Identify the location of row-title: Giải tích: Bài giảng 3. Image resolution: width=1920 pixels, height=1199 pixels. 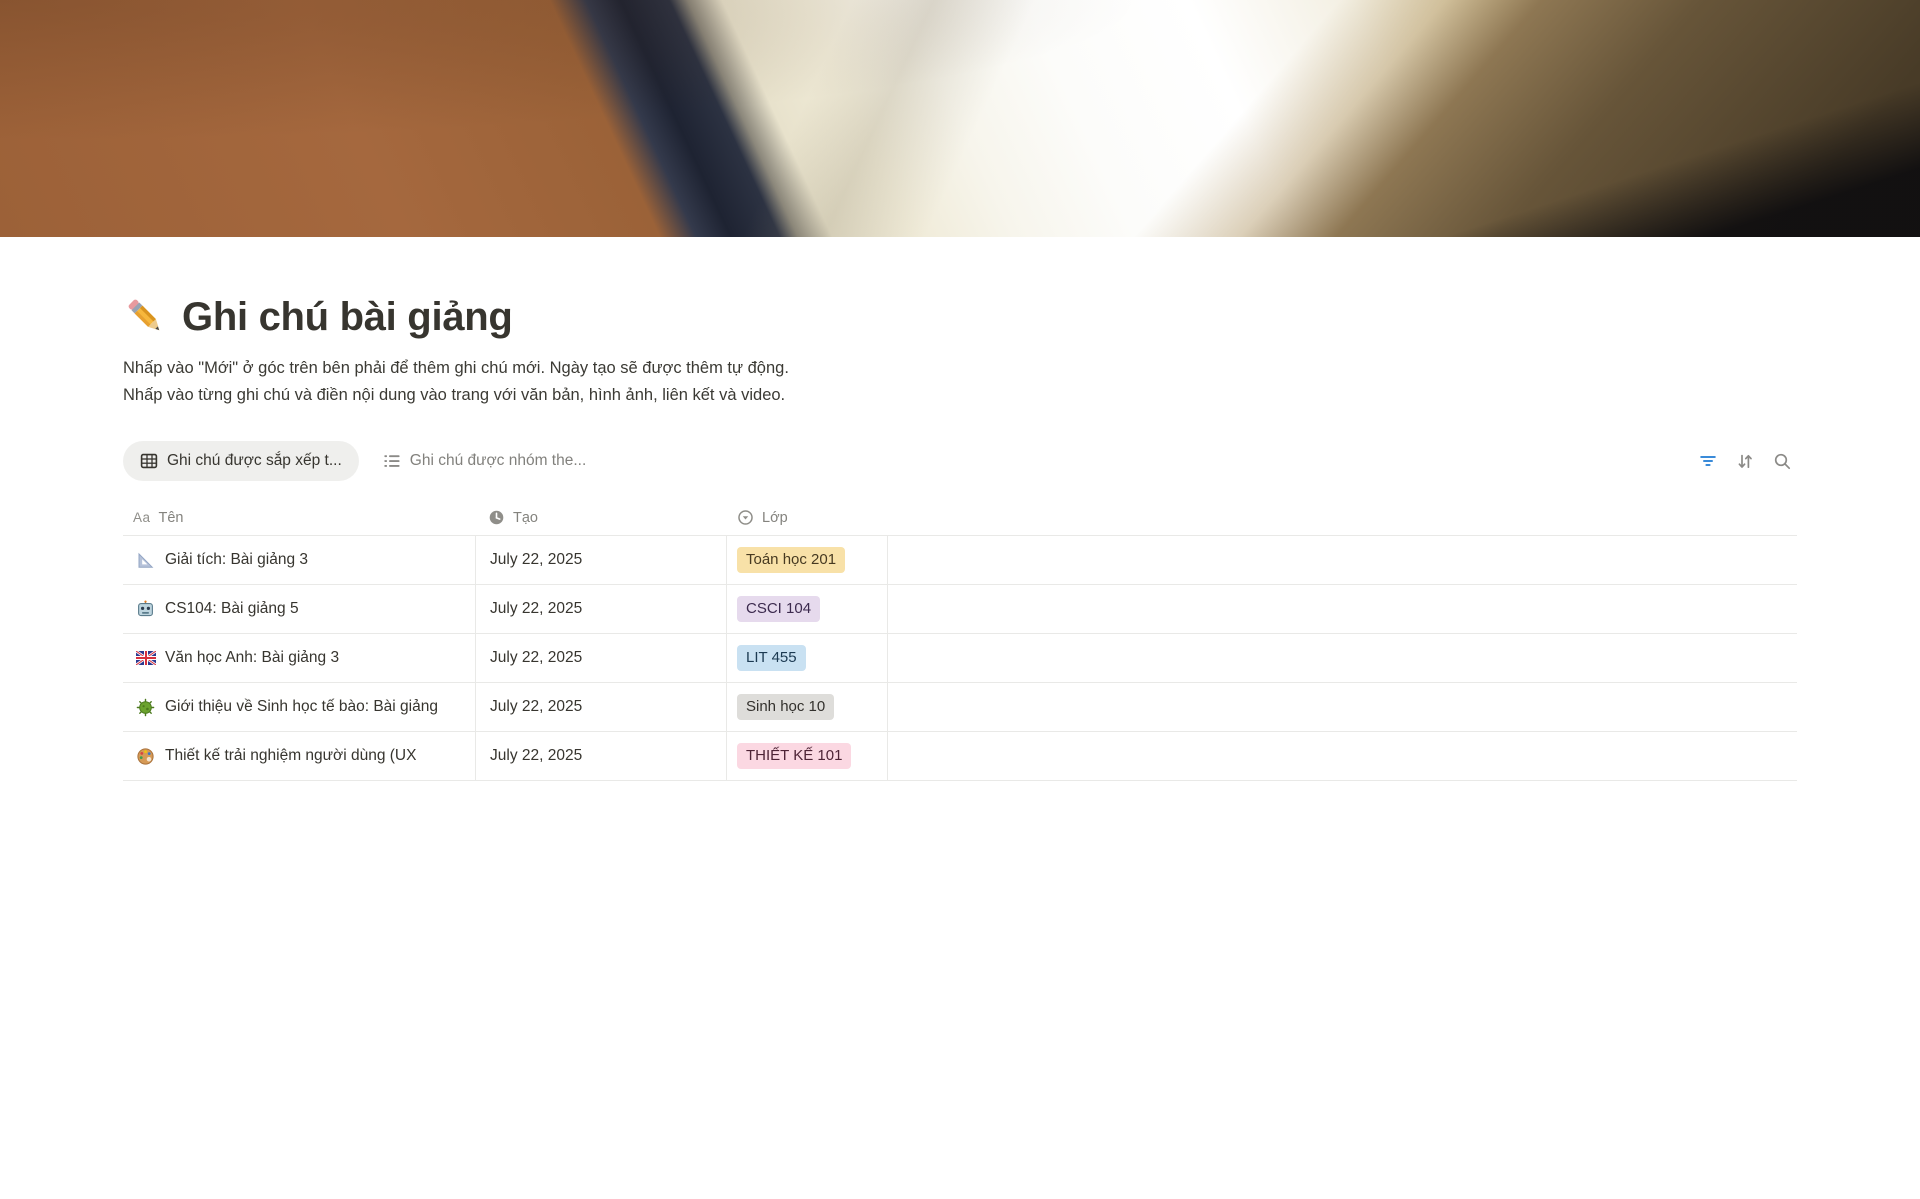
(237, 559).